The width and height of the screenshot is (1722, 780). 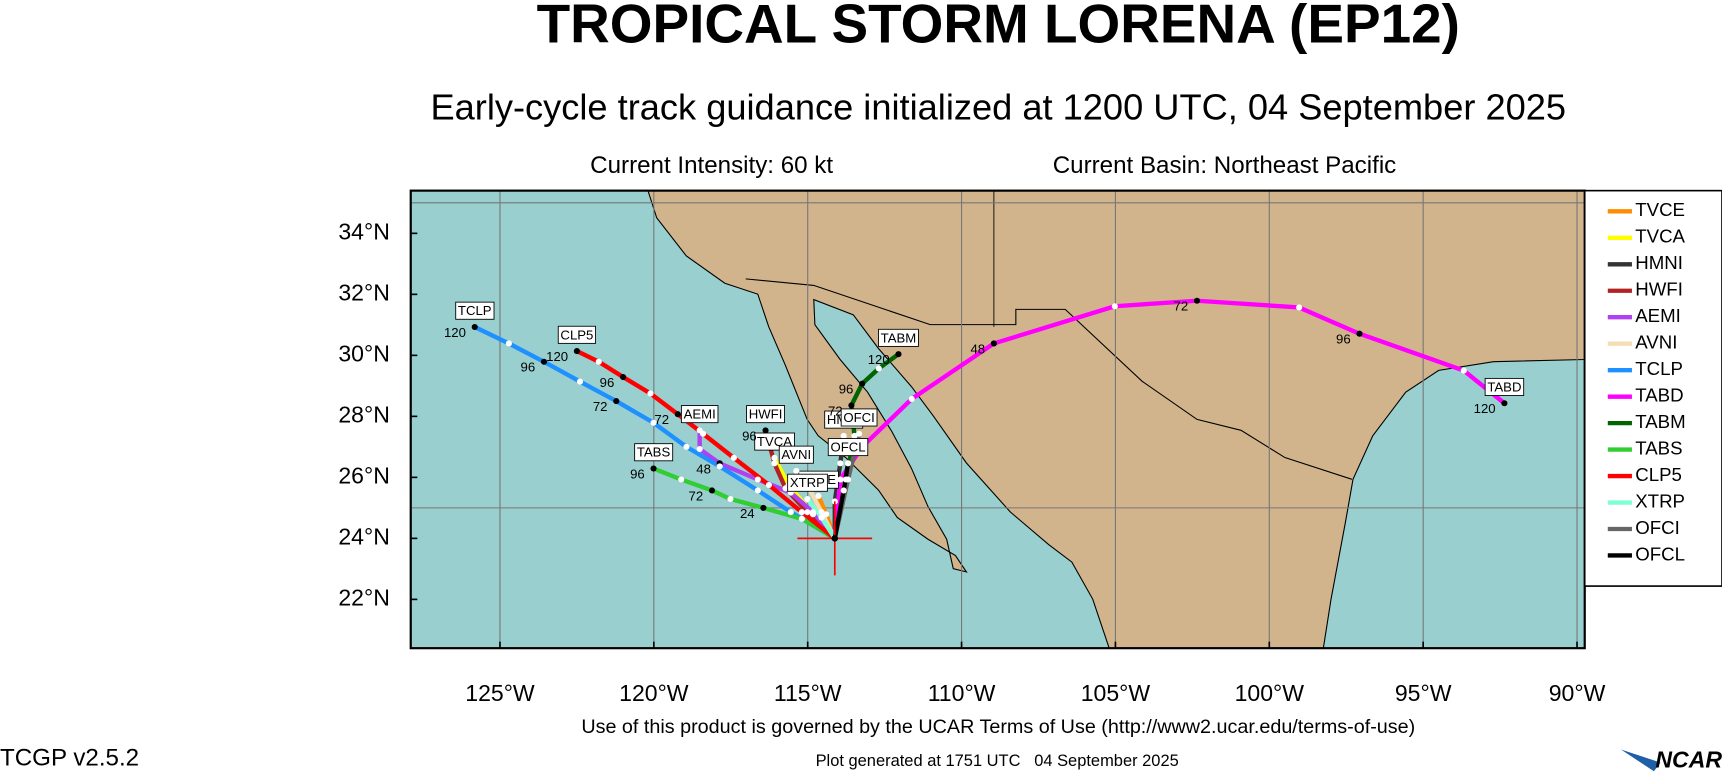 What do you see at coordinates (364, 292) in the screenshot?
I see `y-tick-label: 32°N` at bounding box center [364, 292].